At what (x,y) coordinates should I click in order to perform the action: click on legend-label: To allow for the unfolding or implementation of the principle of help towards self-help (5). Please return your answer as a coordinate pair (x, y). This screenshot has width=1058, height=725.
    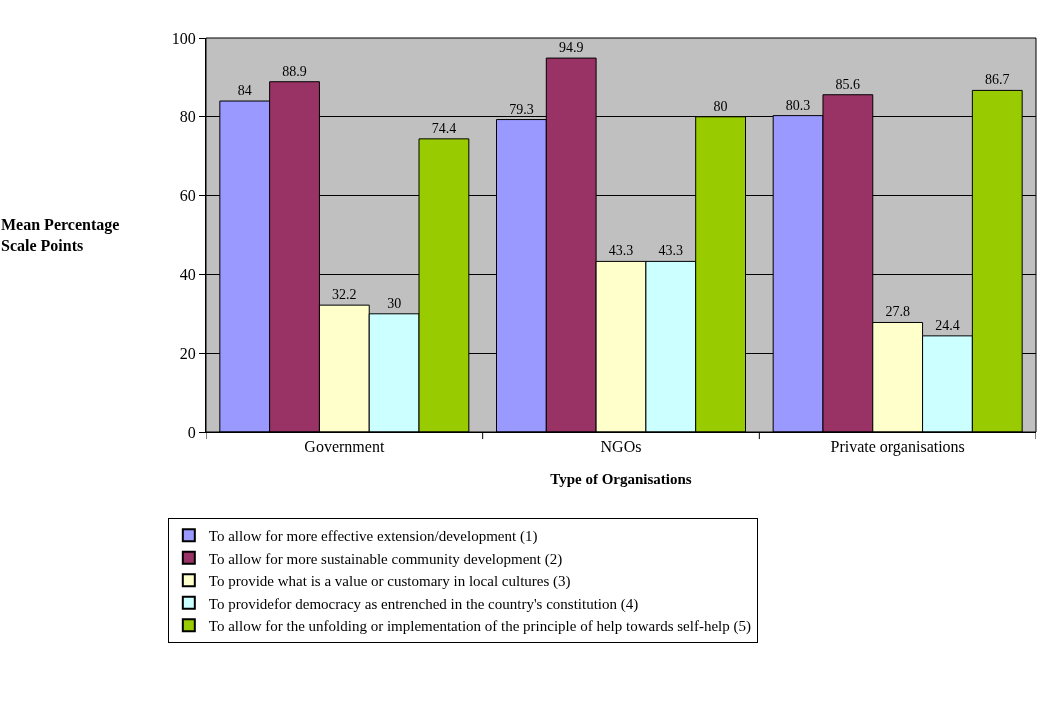
    Looking at the image, I should click on (479, 626).